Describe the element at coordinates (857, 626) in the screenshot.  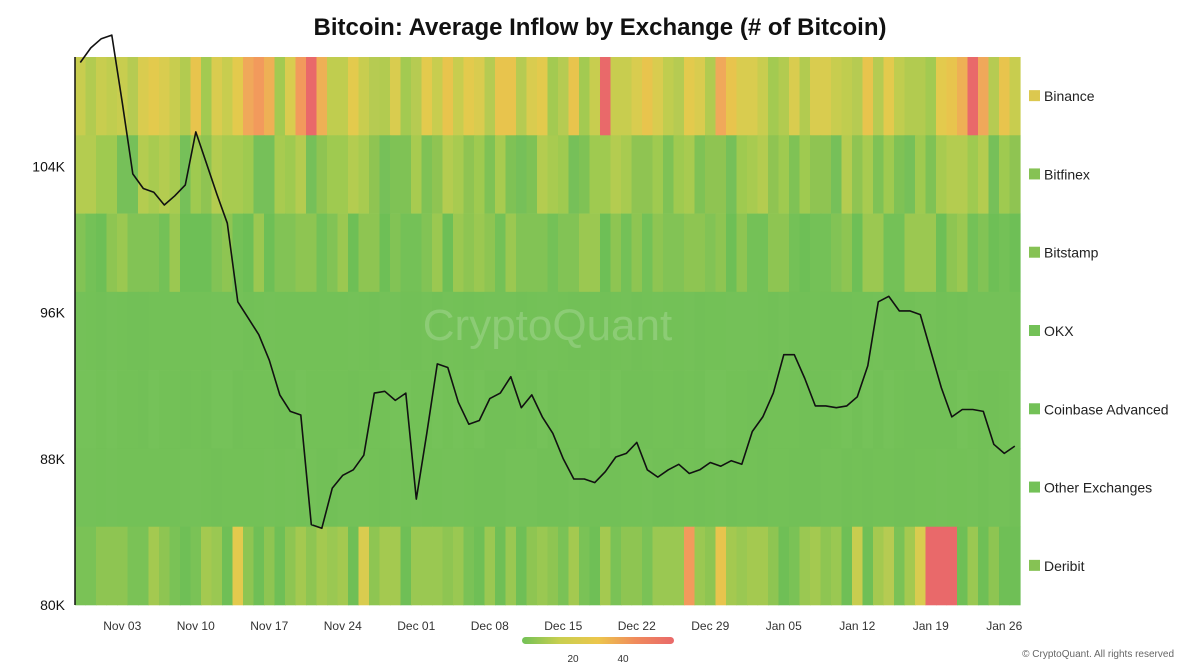
I see `x-tick-label: Jan 12` at that location.